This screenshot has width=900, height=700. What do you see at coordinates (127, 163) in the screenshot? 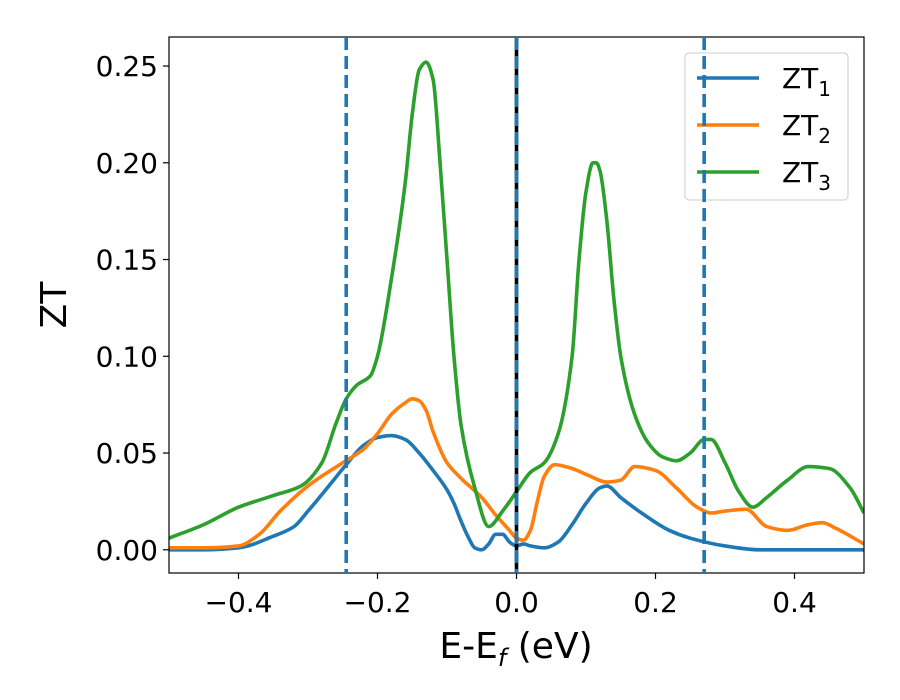
I see `y-tick-label: 0.20` at bounding box center [127, 163].